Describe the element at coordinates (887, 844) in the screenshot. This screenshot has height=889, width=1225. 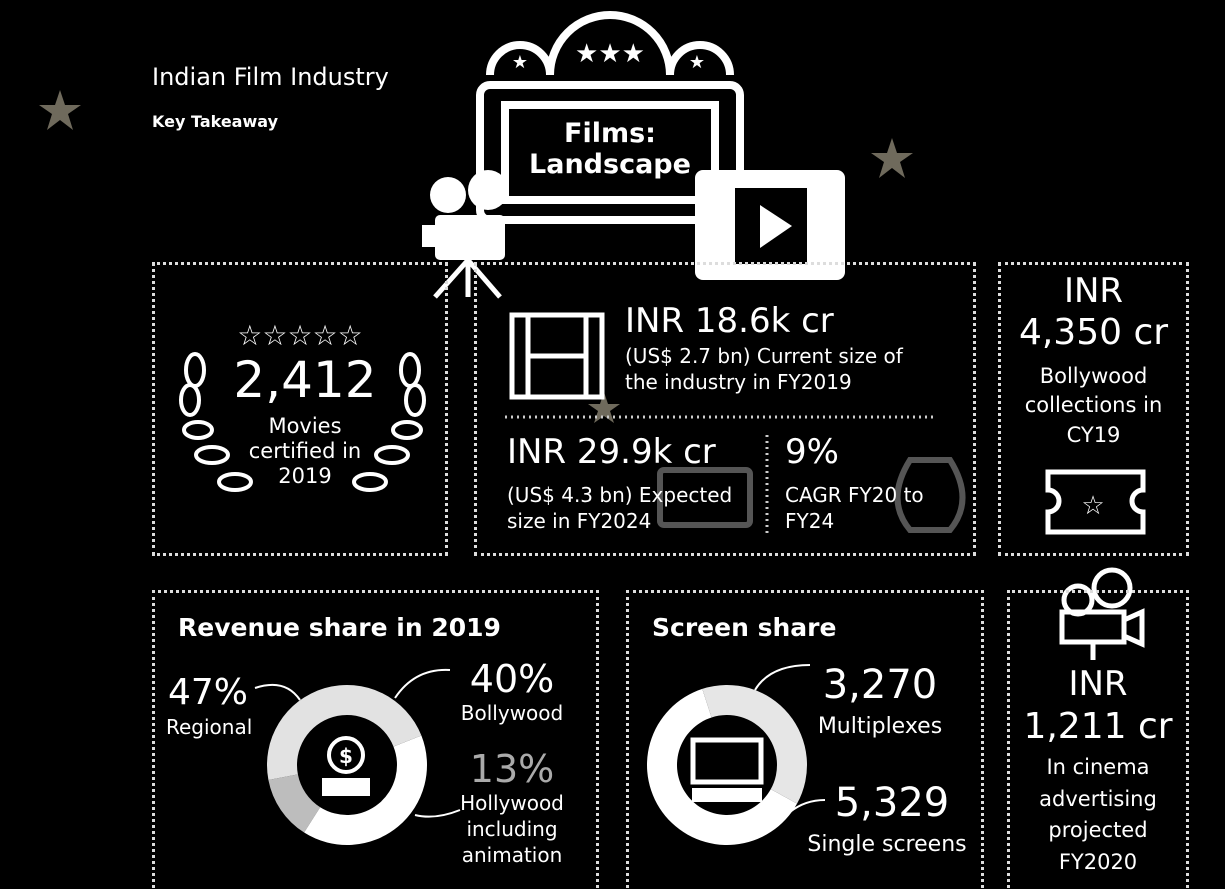
I see `screen-category: Single screens` at that location.